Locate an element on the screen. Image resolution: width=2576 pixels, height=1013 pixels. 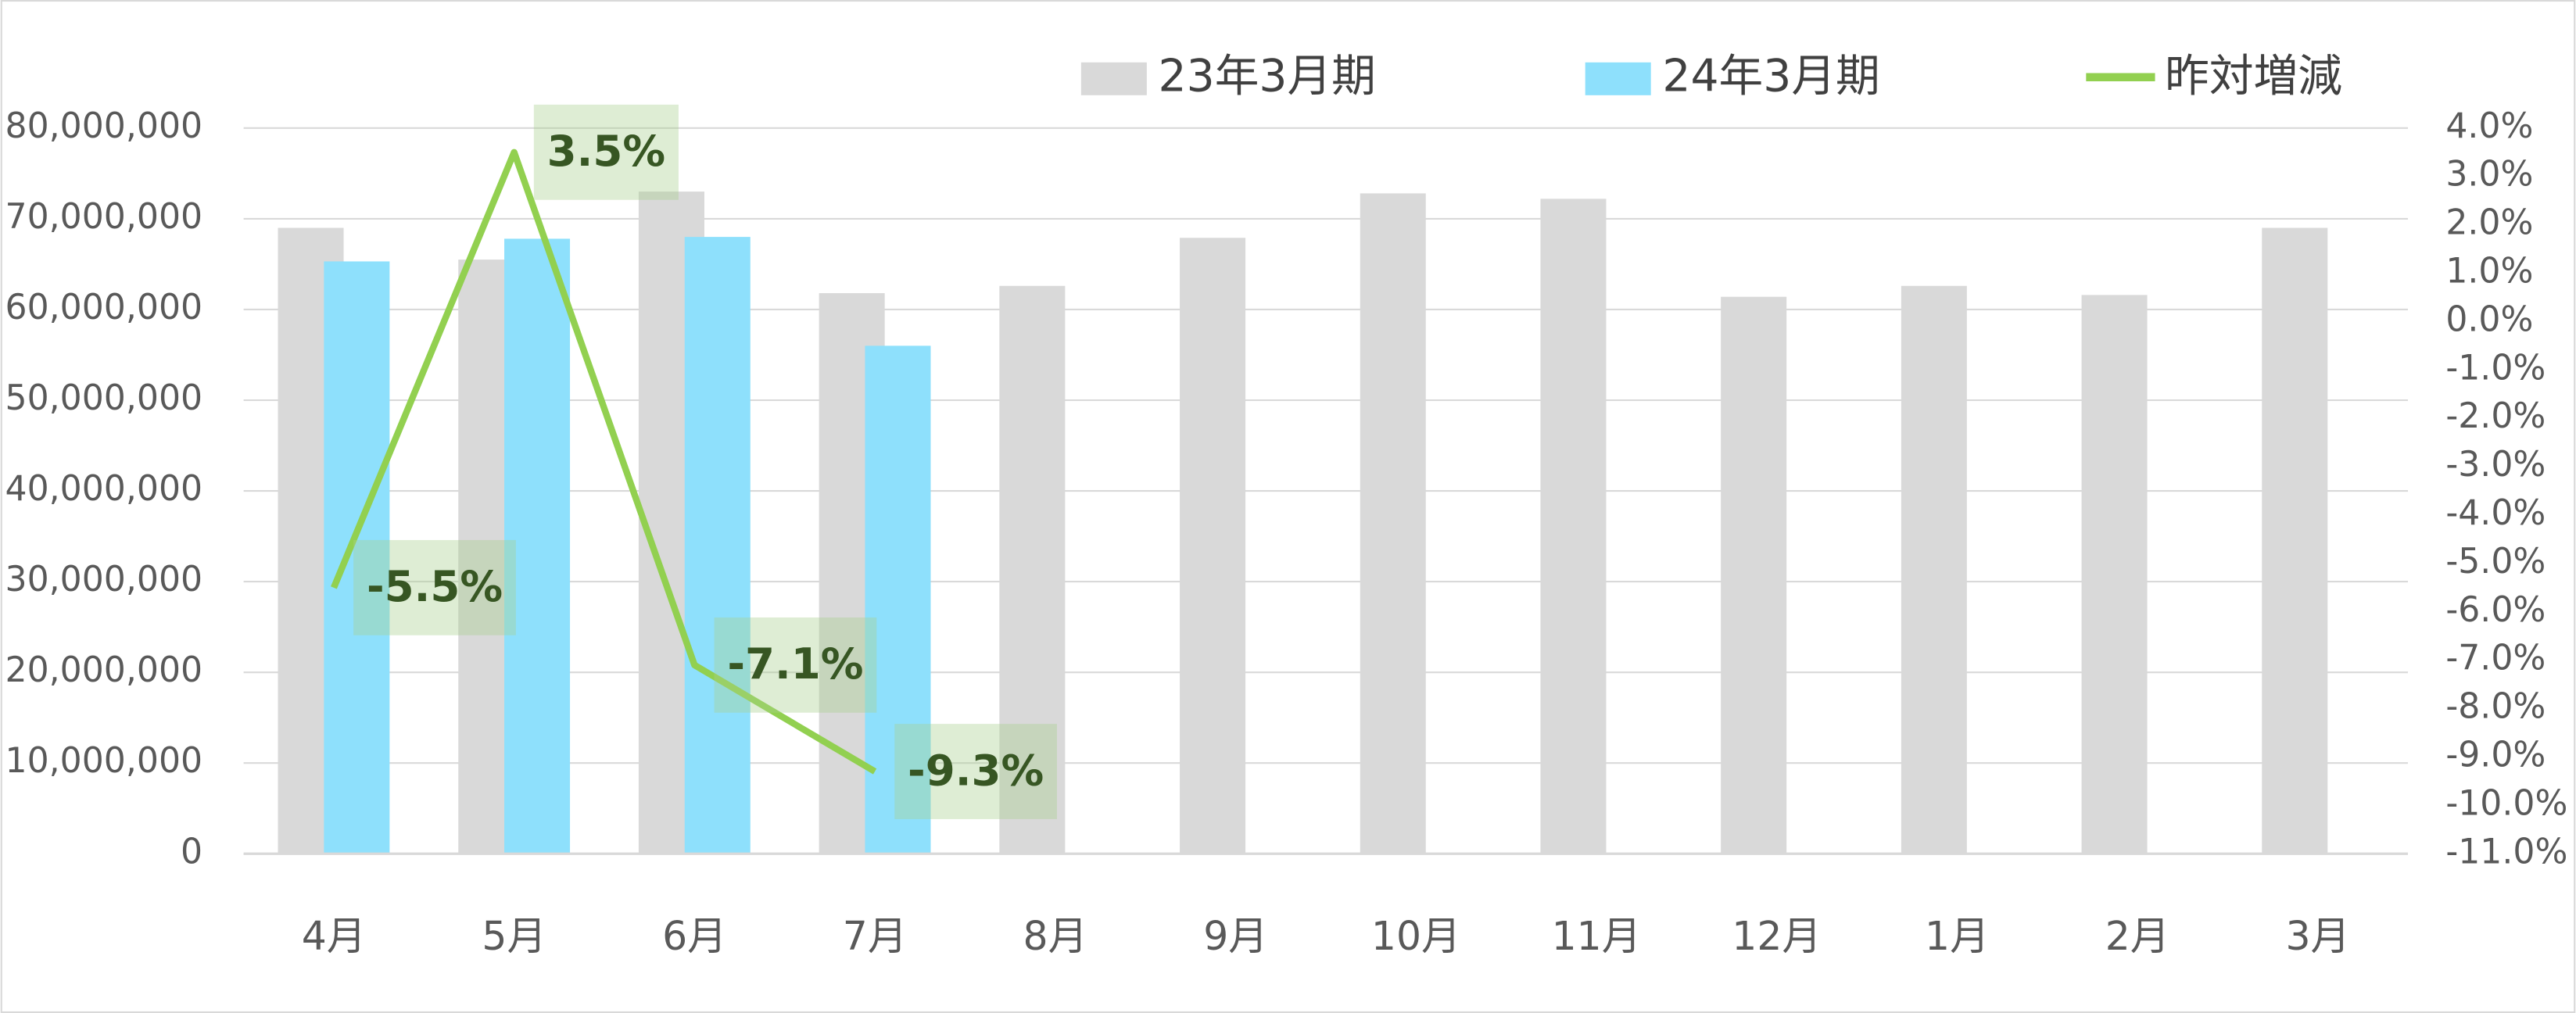
y-tick-label: 50,000,000 is located at coordinates (104, 398).